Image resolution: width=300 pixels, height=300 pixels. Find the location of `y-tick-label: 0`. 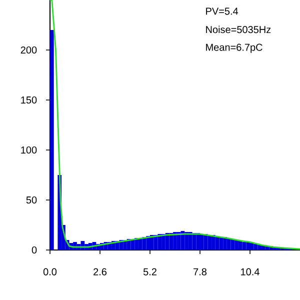

y-tick-label: 0 is located at coordinates (34, 250).